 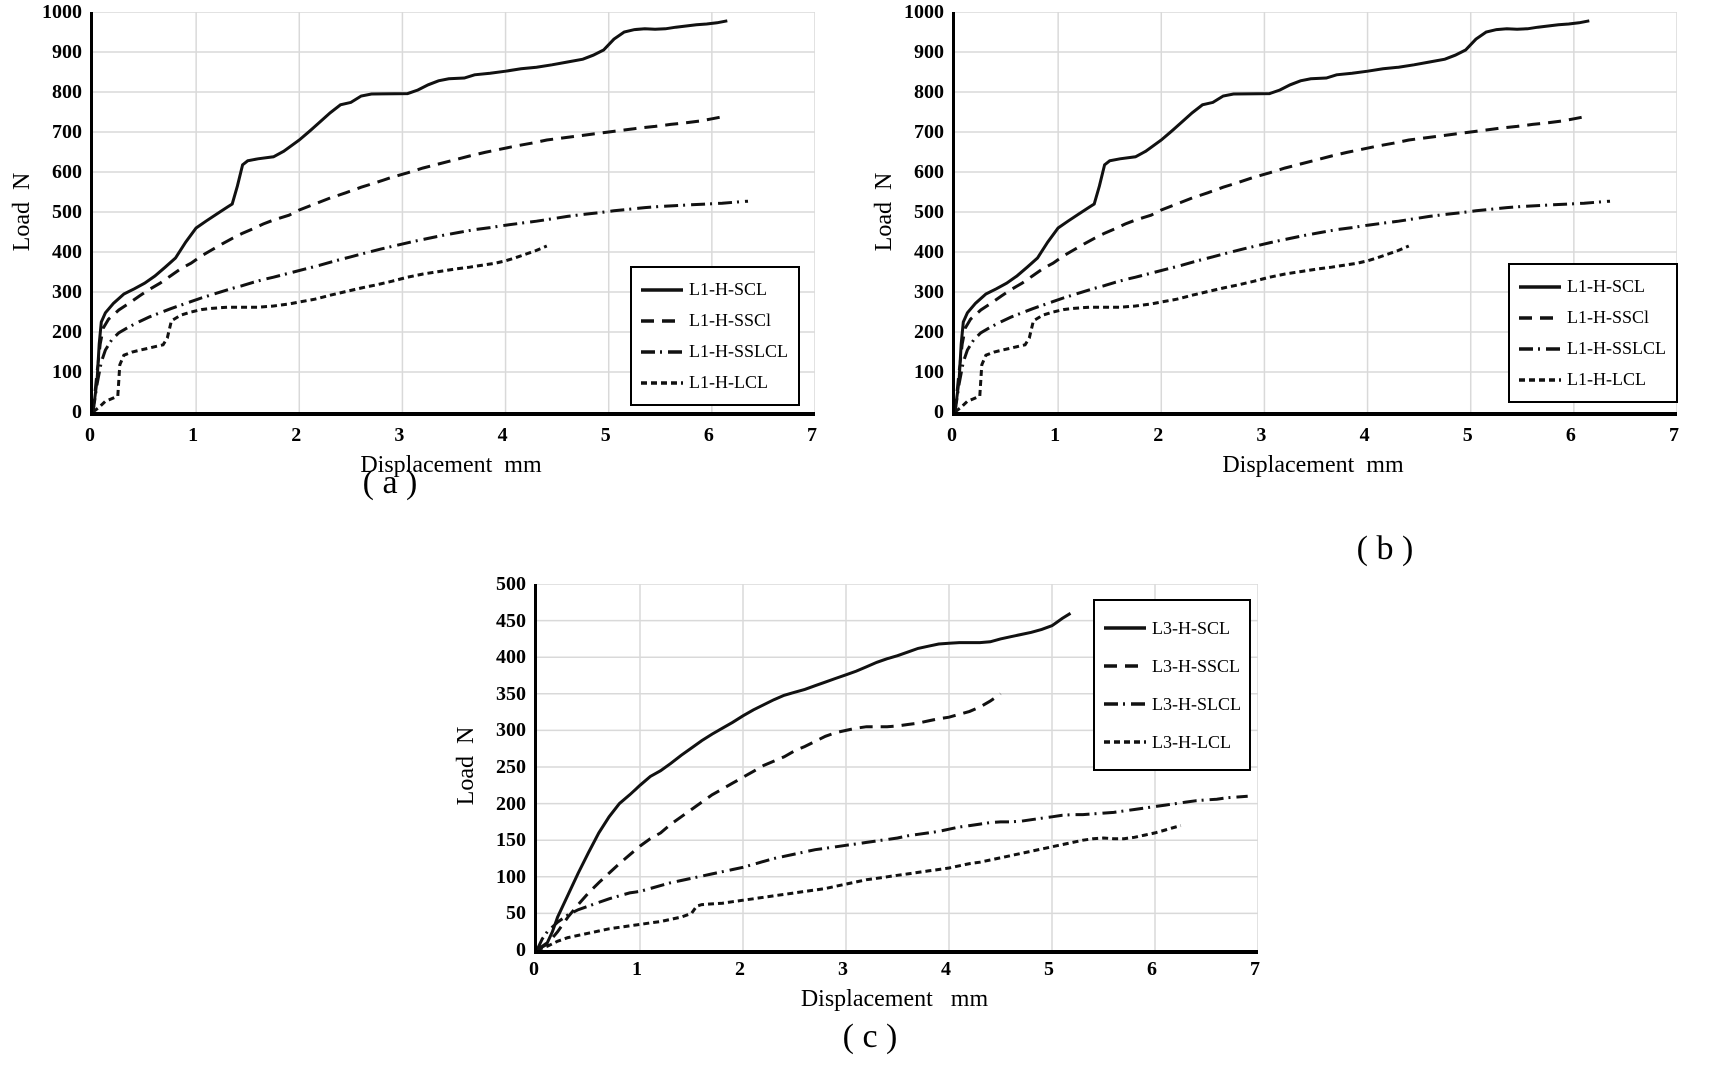 I want to click on legend-item: L3-H-SCL, so click(x=1172, y=628).